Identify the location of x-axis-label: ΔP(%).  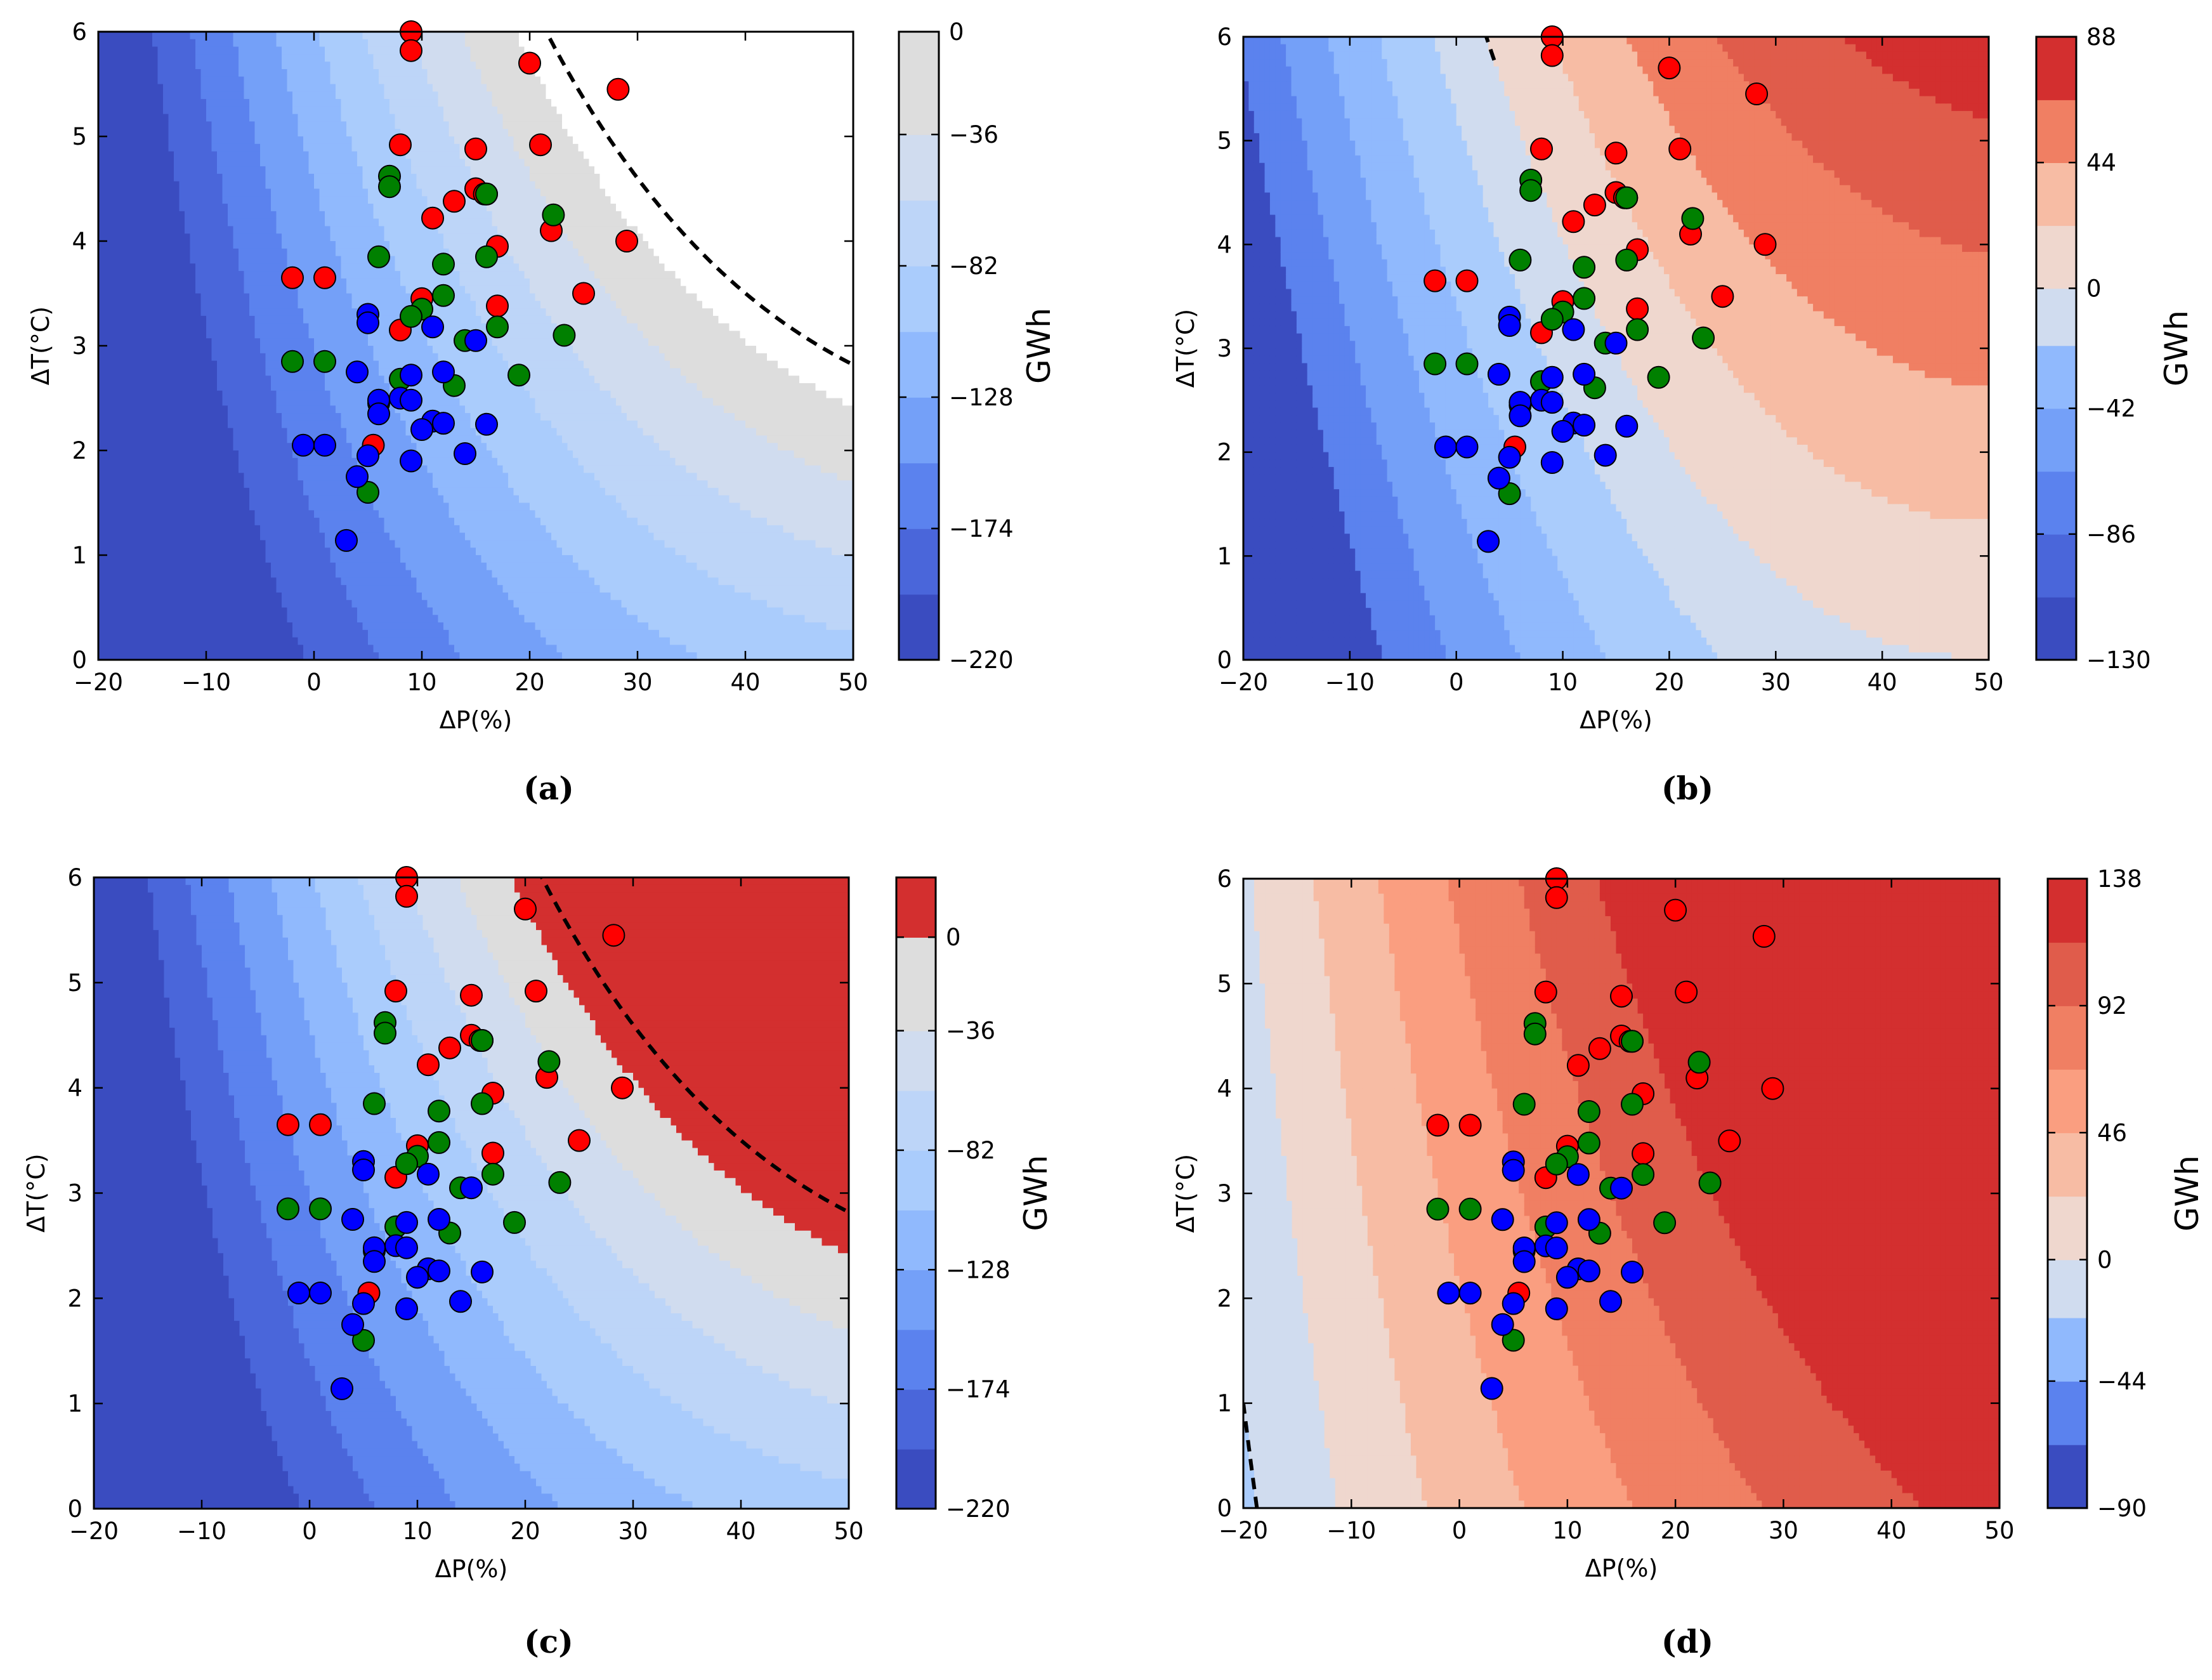
(471, 1569).